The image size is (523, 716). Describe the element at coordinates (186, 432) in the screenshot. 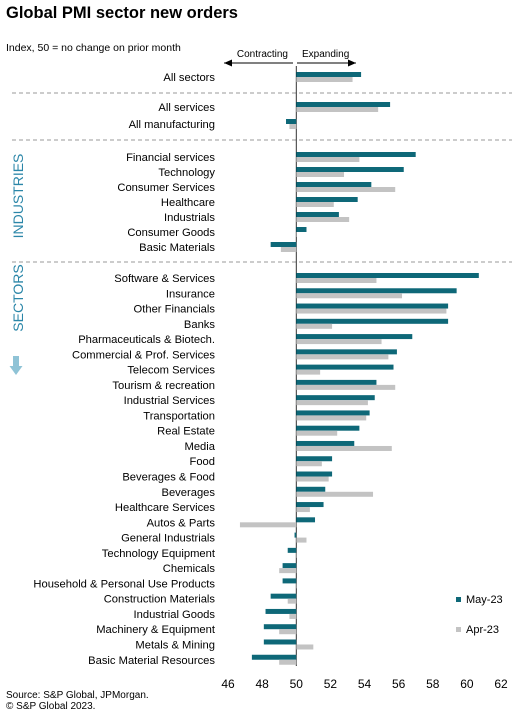

I see `category-label: Real Estate` at that location.